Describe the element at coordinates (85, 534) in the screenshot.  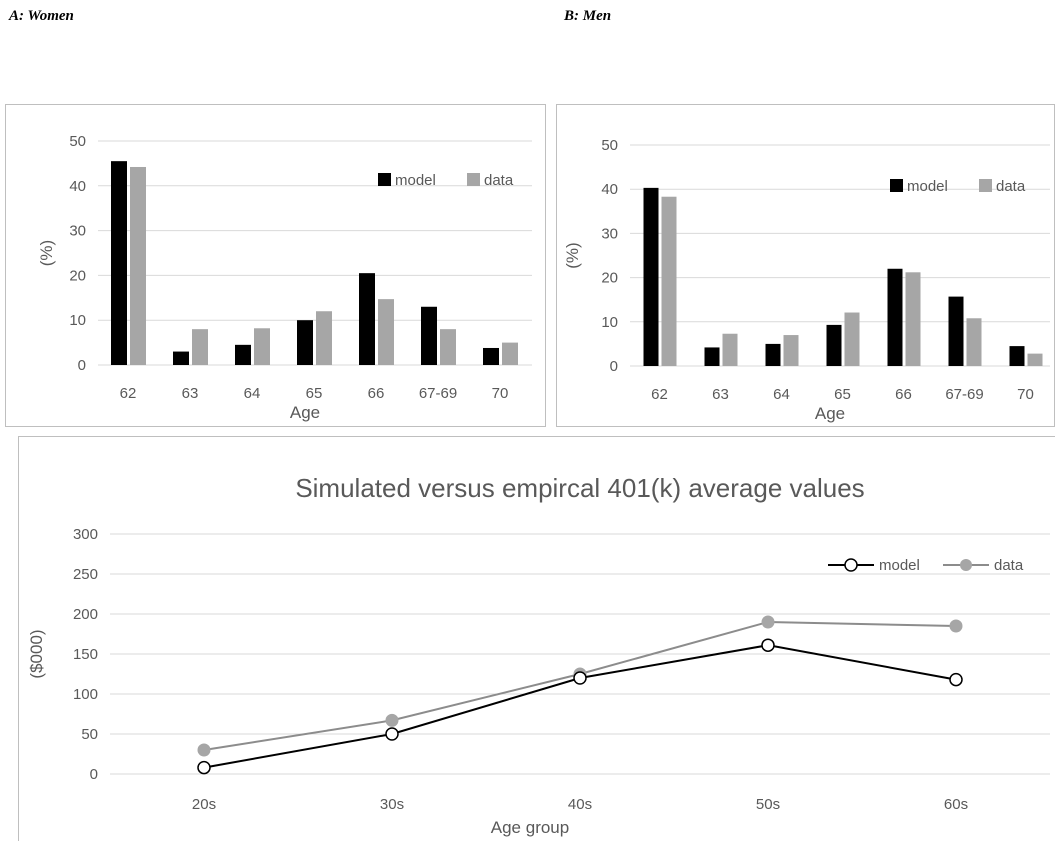
I see `values-y-tick-label: 300` at that location.